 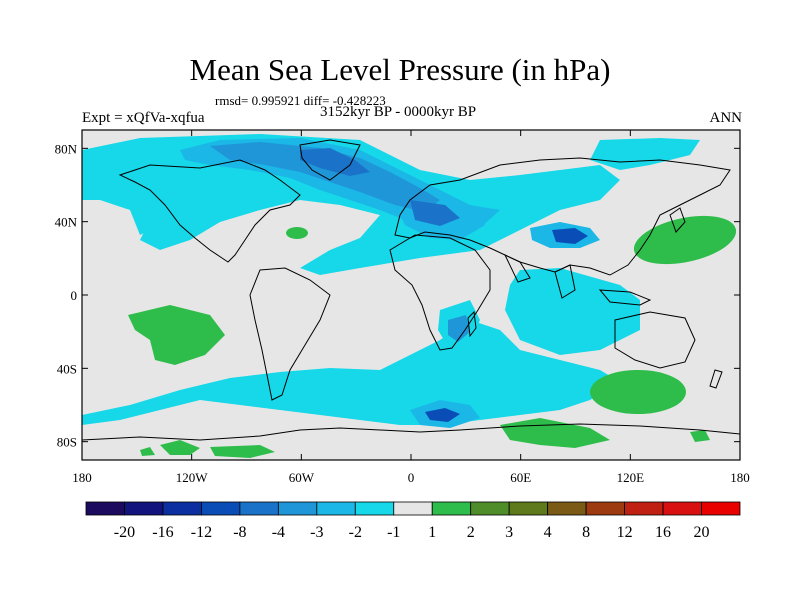 I want to click on region-antarctic-highs, so click(x=425, y=438).